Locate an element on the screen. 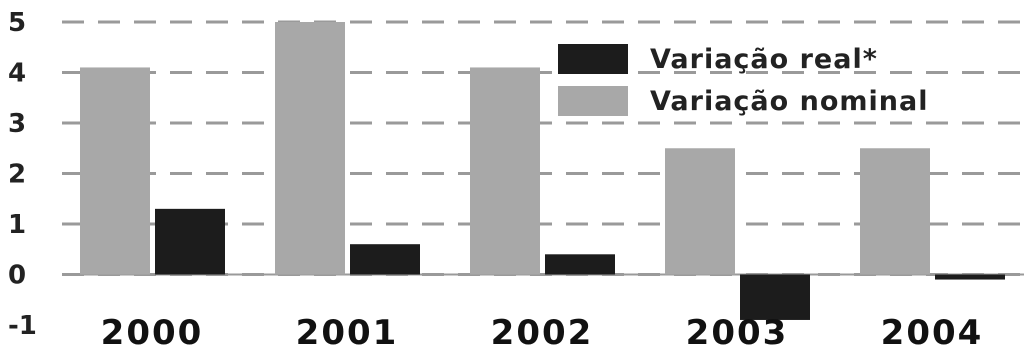  bar-nominal-2001 is located at coordinates (310, 148).